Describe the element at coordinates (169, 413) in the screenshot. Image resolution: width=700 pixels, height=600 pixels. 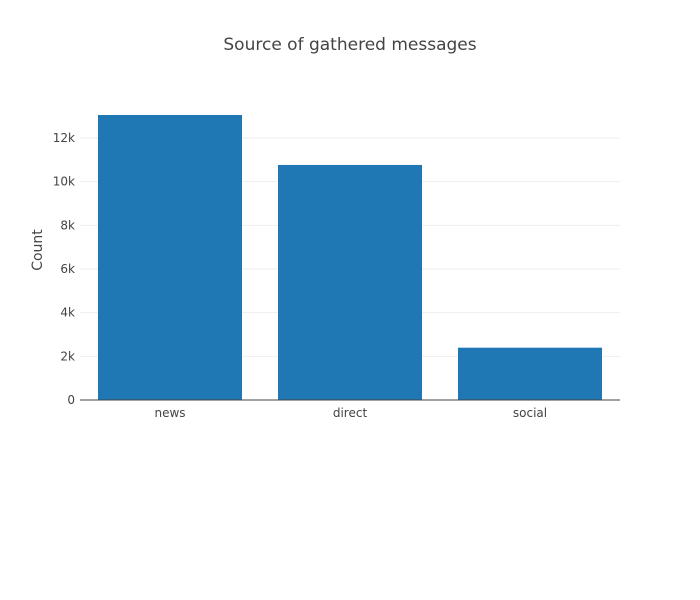
I see `x-tick-label: news` at that location.